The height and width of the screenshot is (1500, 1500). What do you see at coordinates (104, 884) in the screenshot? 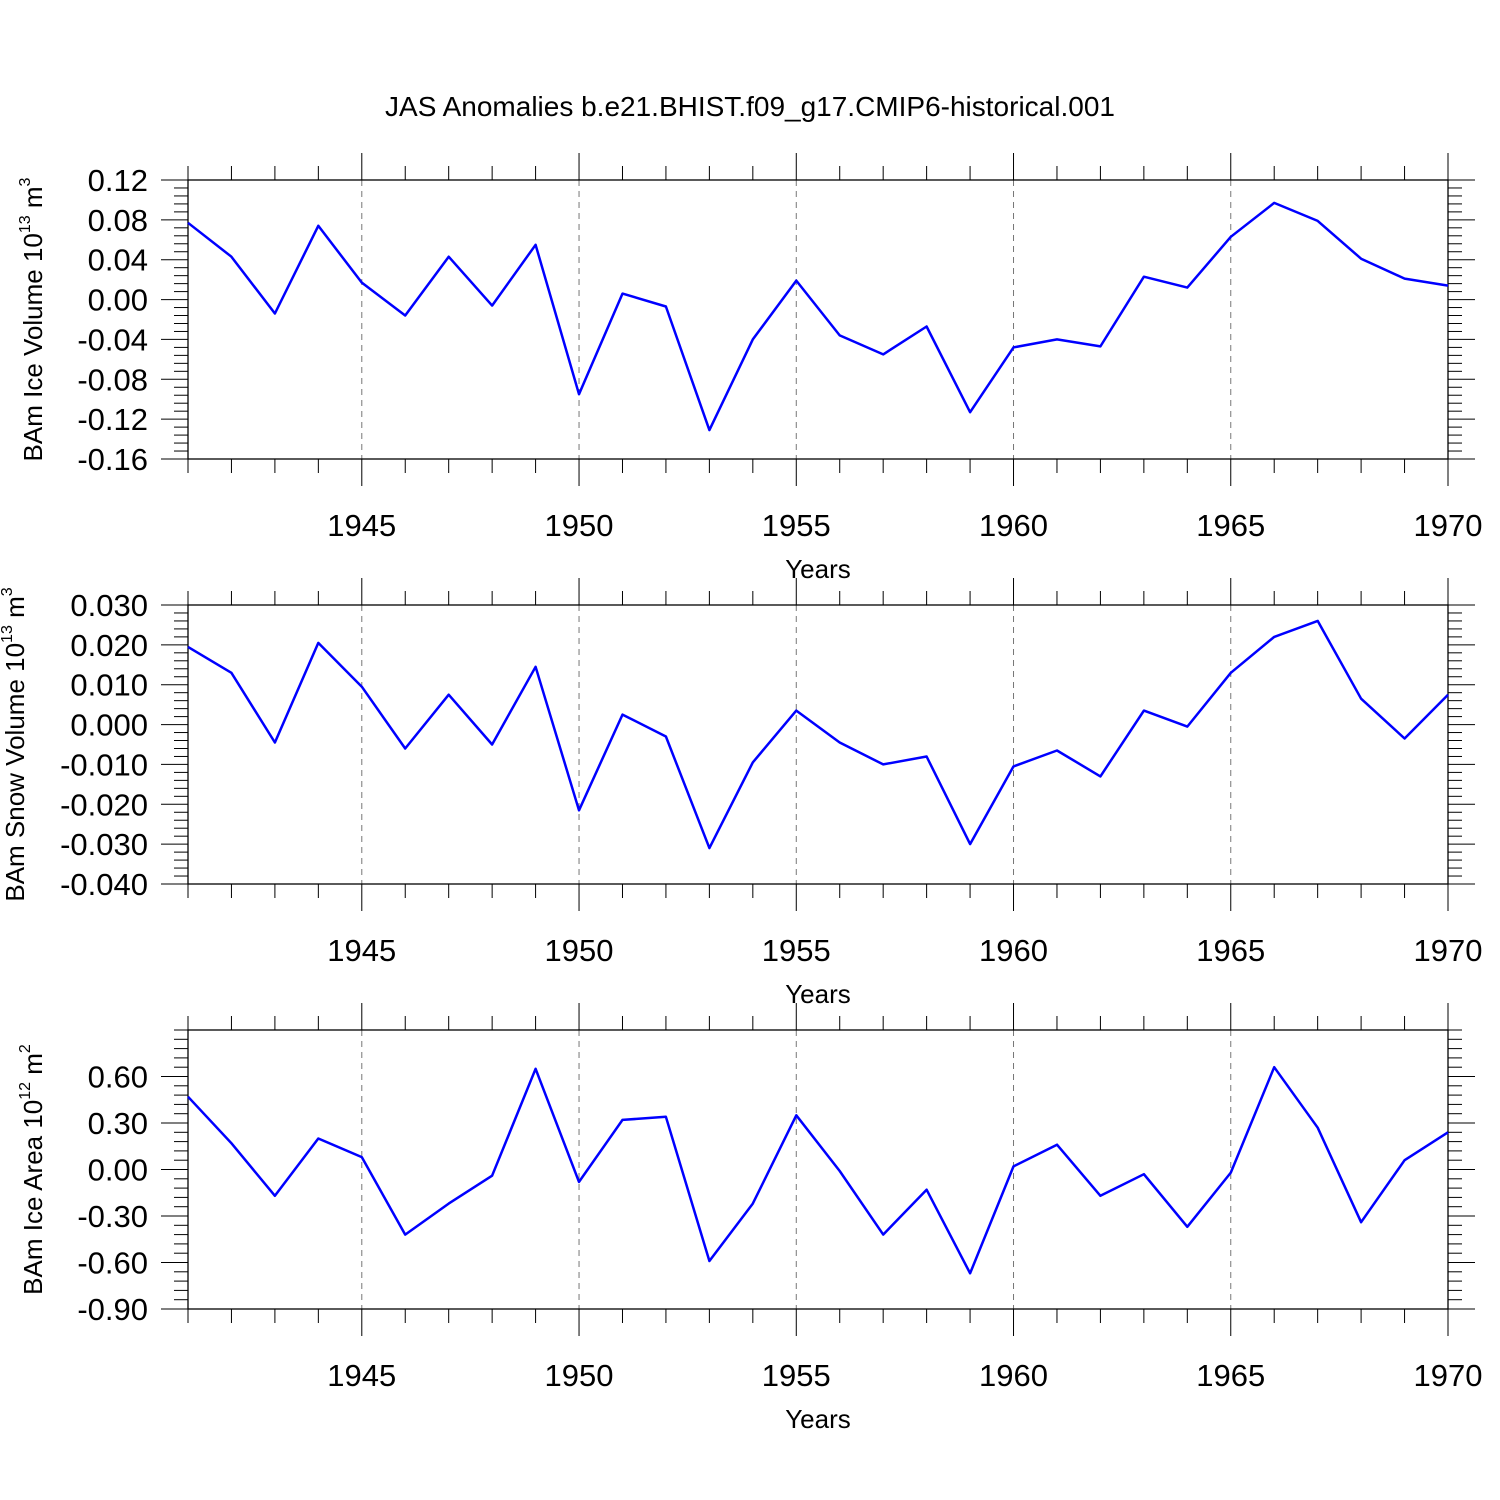
I see `y-tick-label: -0.040` at bounding box center [104, 884].